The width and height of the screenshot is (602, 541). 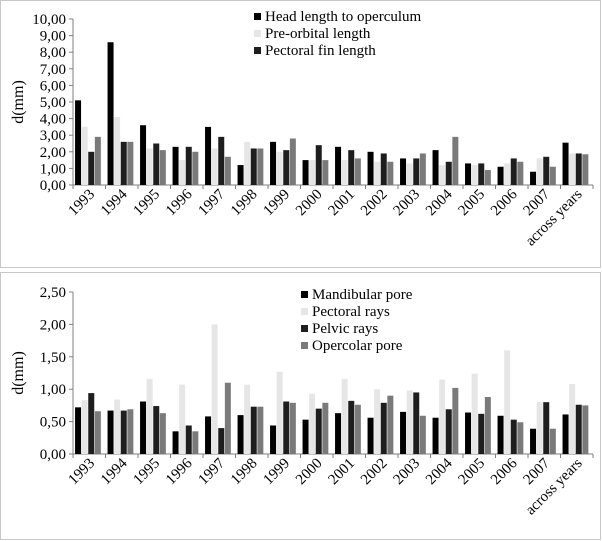 I want to click on x-tick-label: 2002, so click(x=374, y=203).